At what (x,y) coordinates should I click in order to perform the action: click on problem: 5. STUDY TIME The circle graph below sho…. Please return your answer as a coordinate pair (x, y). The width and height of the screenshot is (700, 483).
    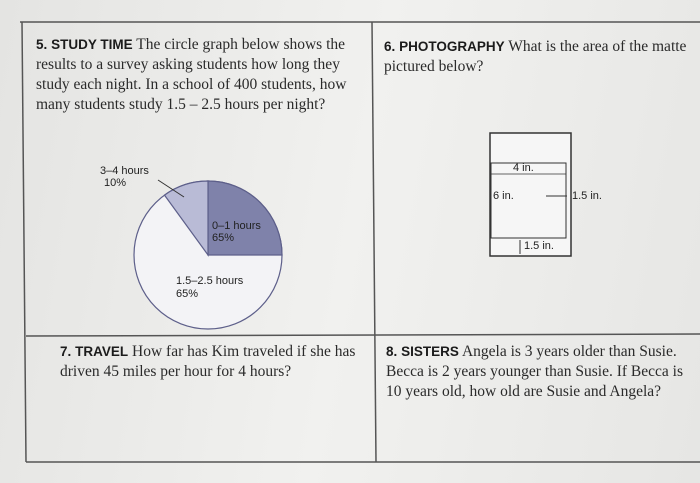
    Looking at the image, I should click on (193, 75).